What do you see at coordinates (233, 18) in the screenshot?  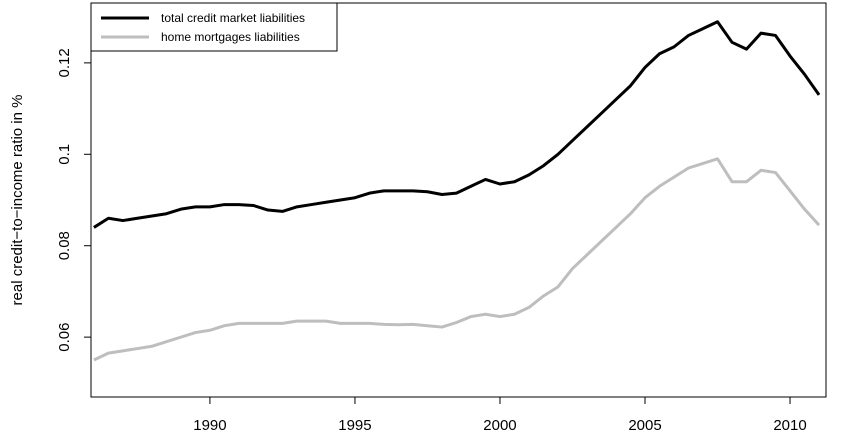 I see `legend-label: total credit market liabilities` at bounding box center [233, 18].